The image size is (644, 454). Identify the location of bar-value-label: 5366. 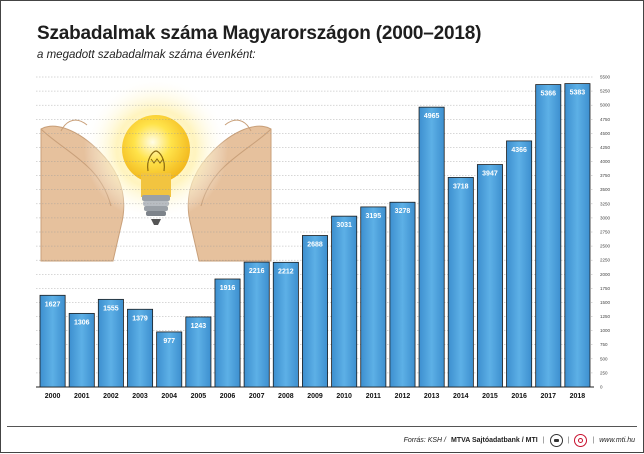
(548, 94).